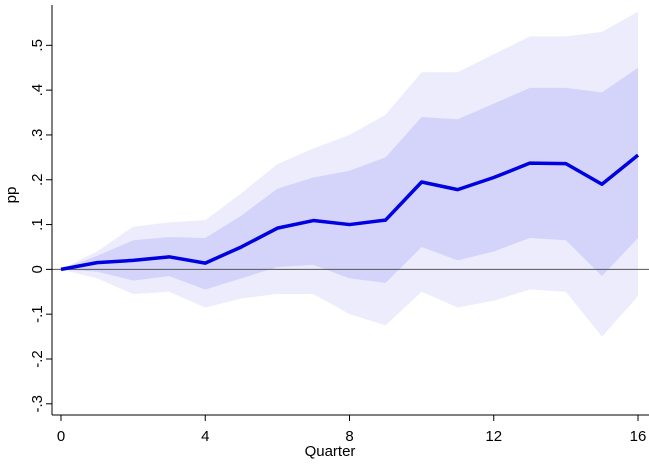 The width and height of the screenshot is (649, 464). Describe the element at coordinates (37, 90) in the screenshot. I see `y-tick-label: .4` at that location.